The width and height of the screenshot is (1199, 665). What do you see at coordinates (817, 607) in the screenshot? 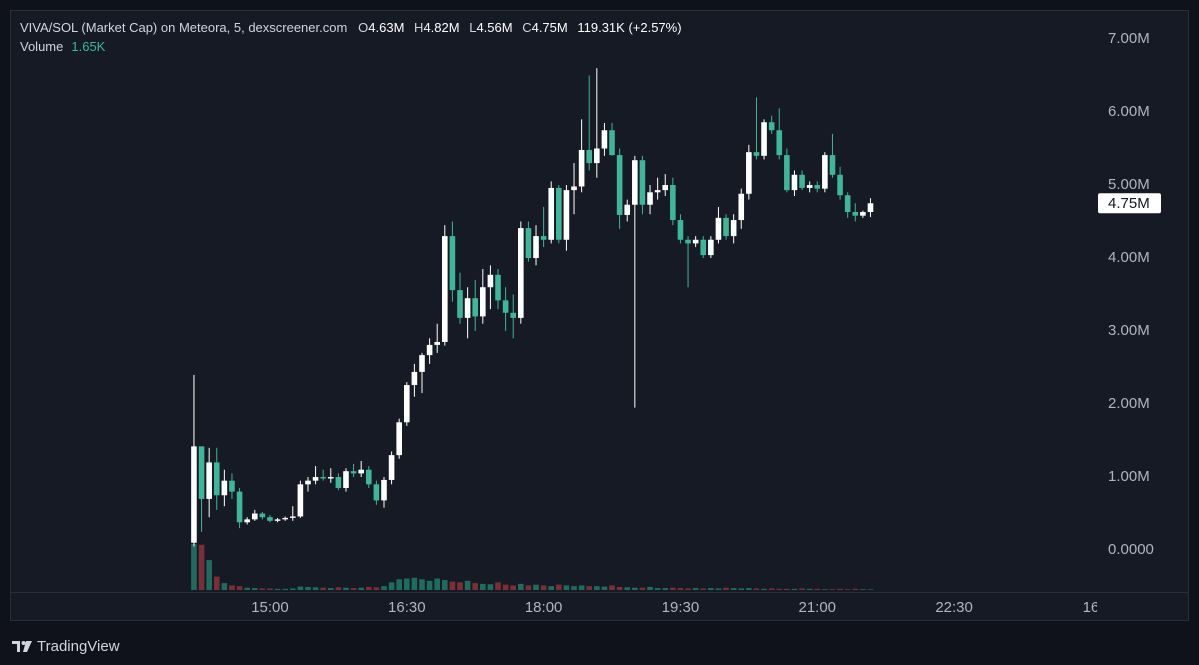
I see `x-tick-label: 21:00` at bounding box center [817, 607].